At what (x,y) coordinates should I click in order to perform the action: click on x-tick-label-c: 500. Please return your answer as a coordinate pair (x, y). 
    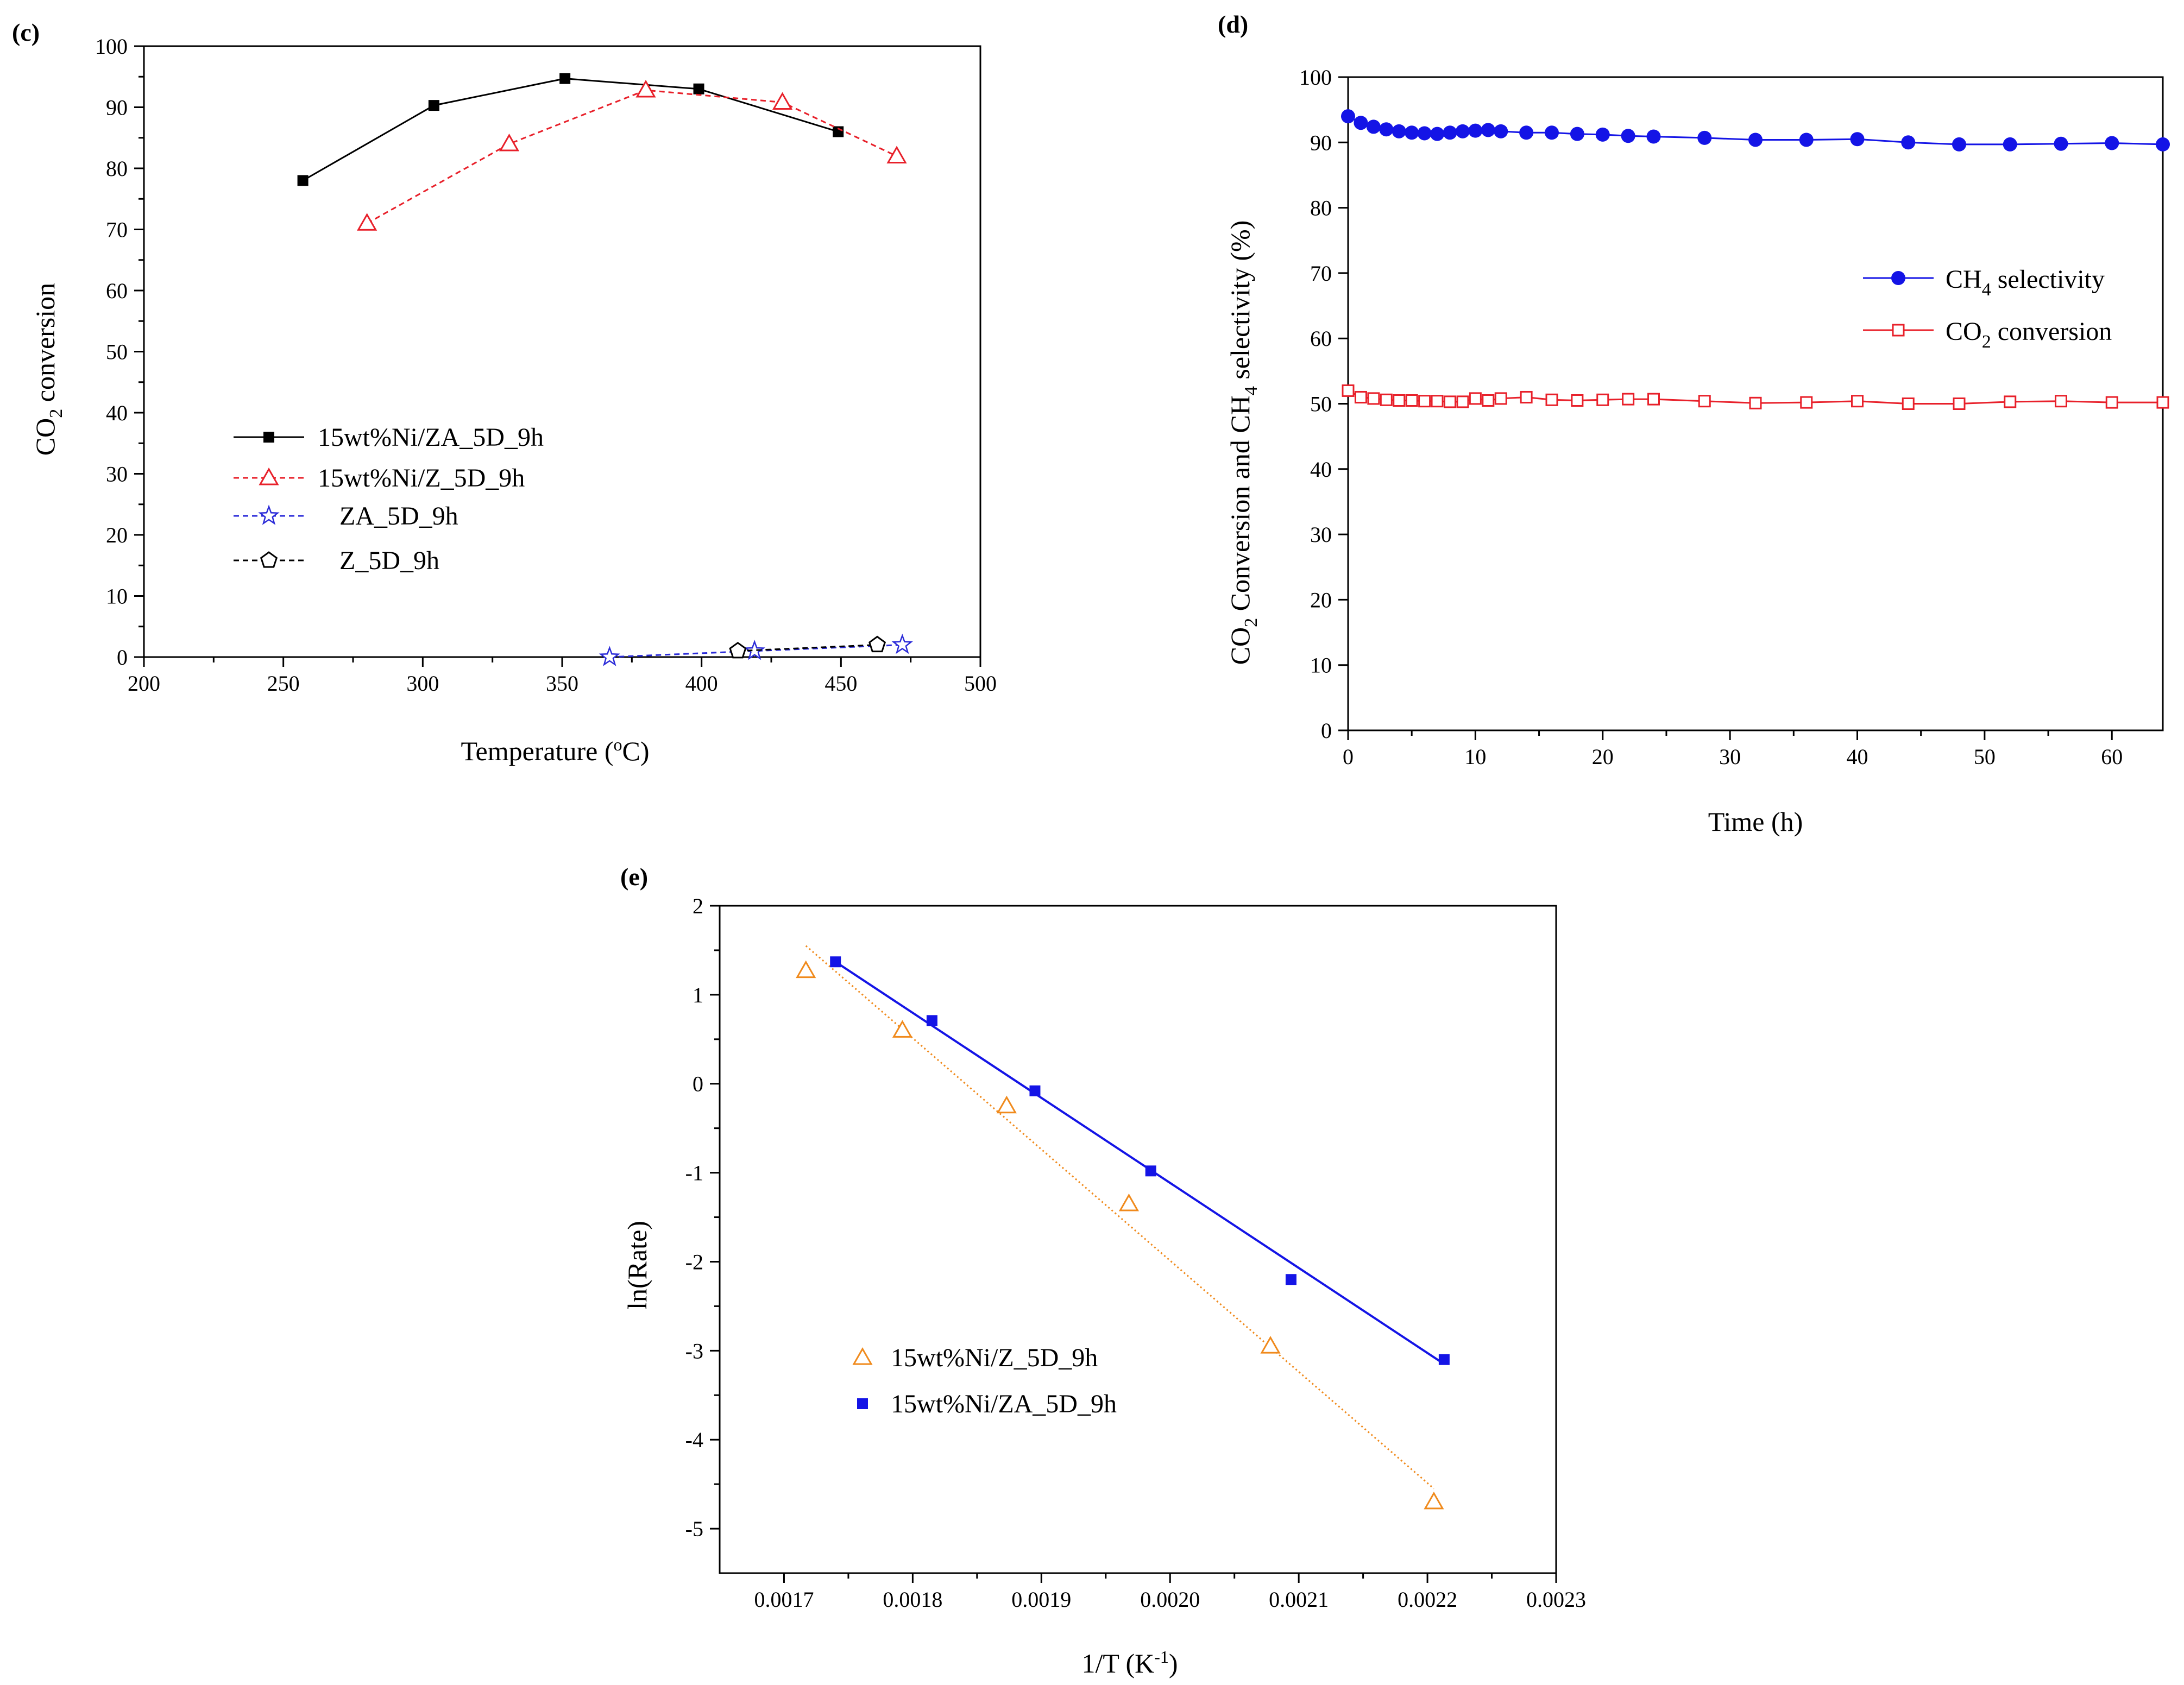
    Looking at the image, I should click on (980, 683).